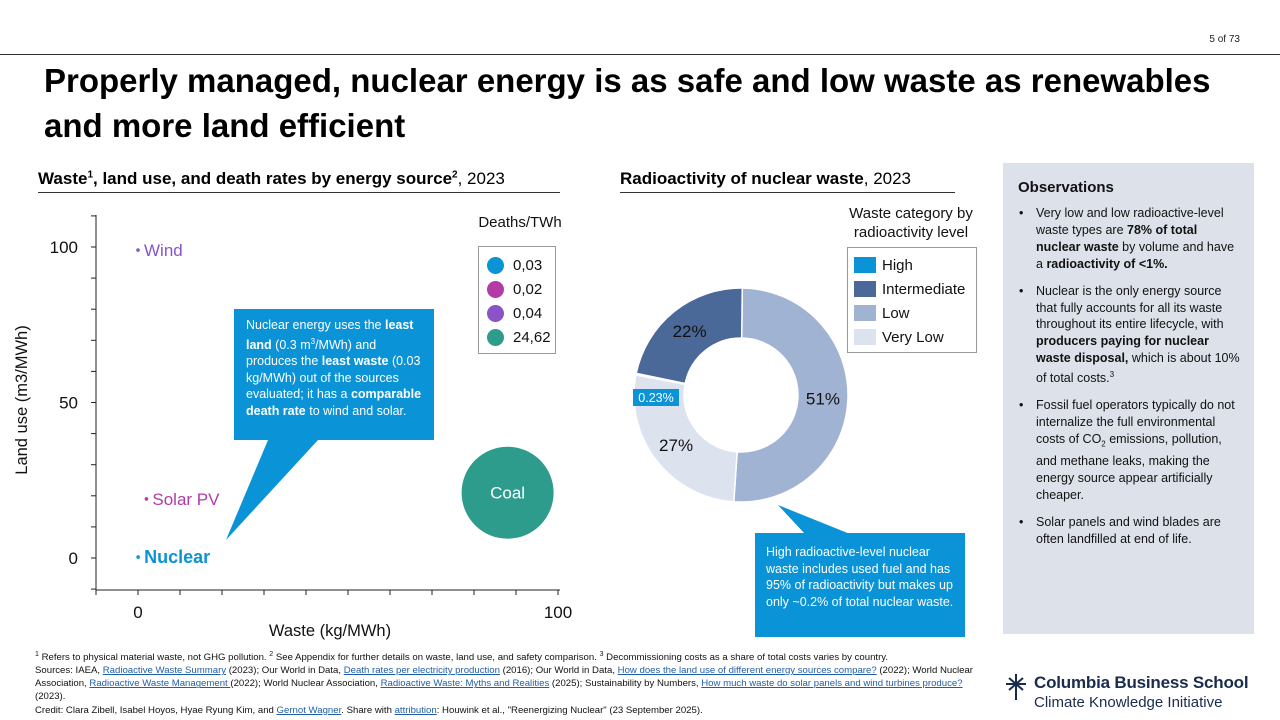 This screenshot has height=720, width=1280. I want to click on x-axis-title: Waste (kg/MWh), so click(330, 631).